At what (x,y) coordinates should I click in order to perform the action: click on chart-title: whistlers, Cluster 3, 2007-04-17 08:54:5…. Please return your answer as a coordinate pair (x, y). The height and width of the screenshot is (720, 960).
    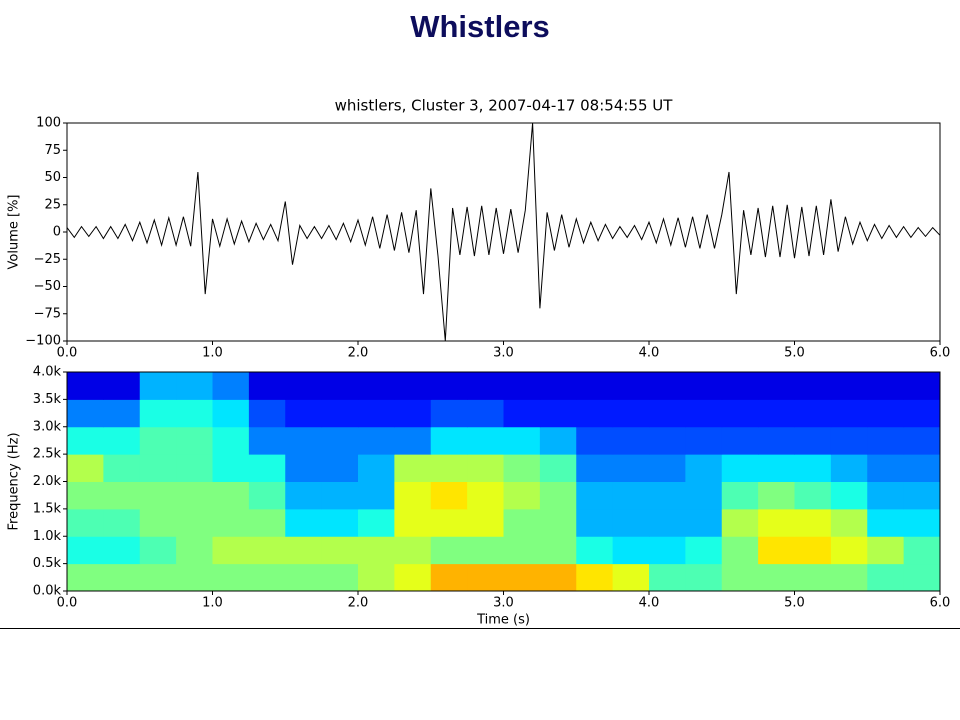
    Looking at the image, I should click on (504, 106).